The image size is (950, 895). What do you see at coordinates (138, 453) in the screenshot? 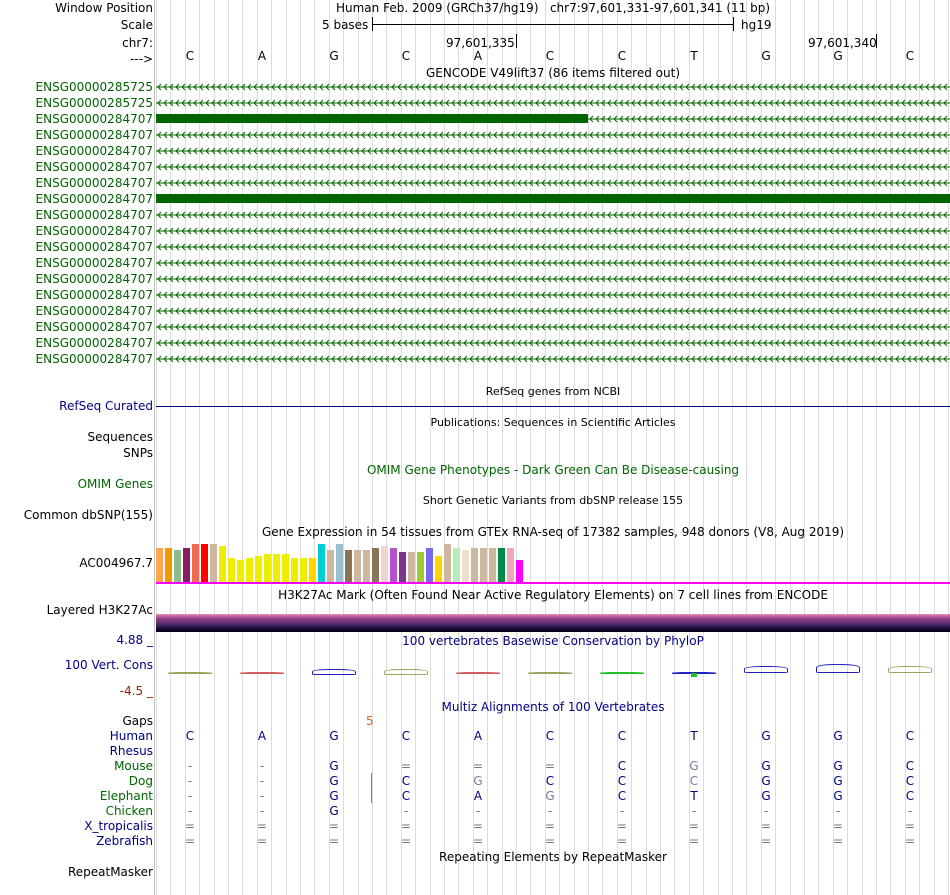
I see `snps-label: SNPs` at bounding box center [138, 453].